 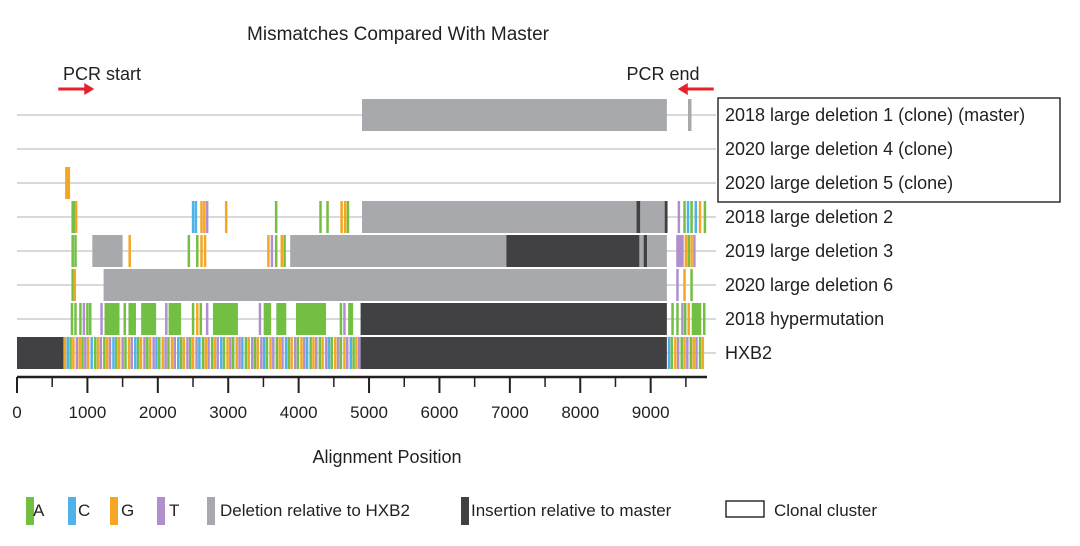 I want to click on row-label: 2020 large deletion 6, so click(x=809, y=285).